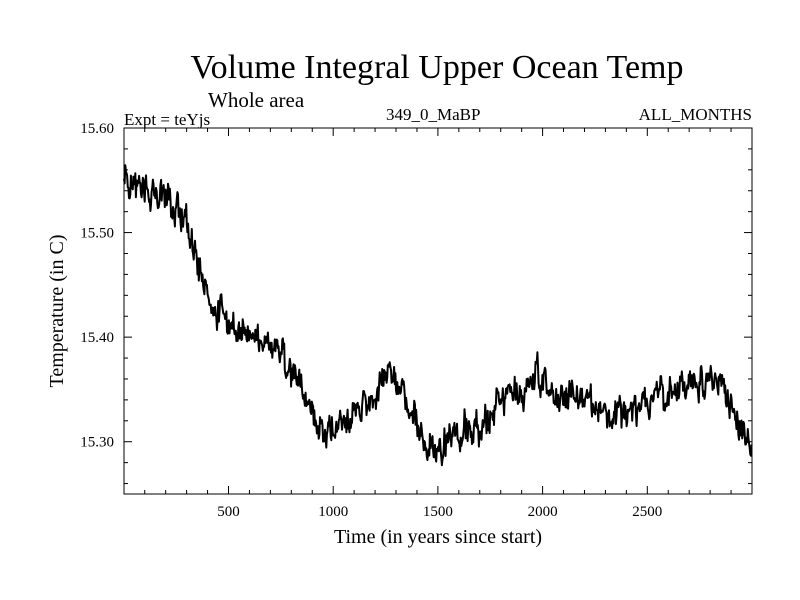 This screenshot has width=800, height=600. I want to click on y-tick-label: 15.50, so click(97, 234).